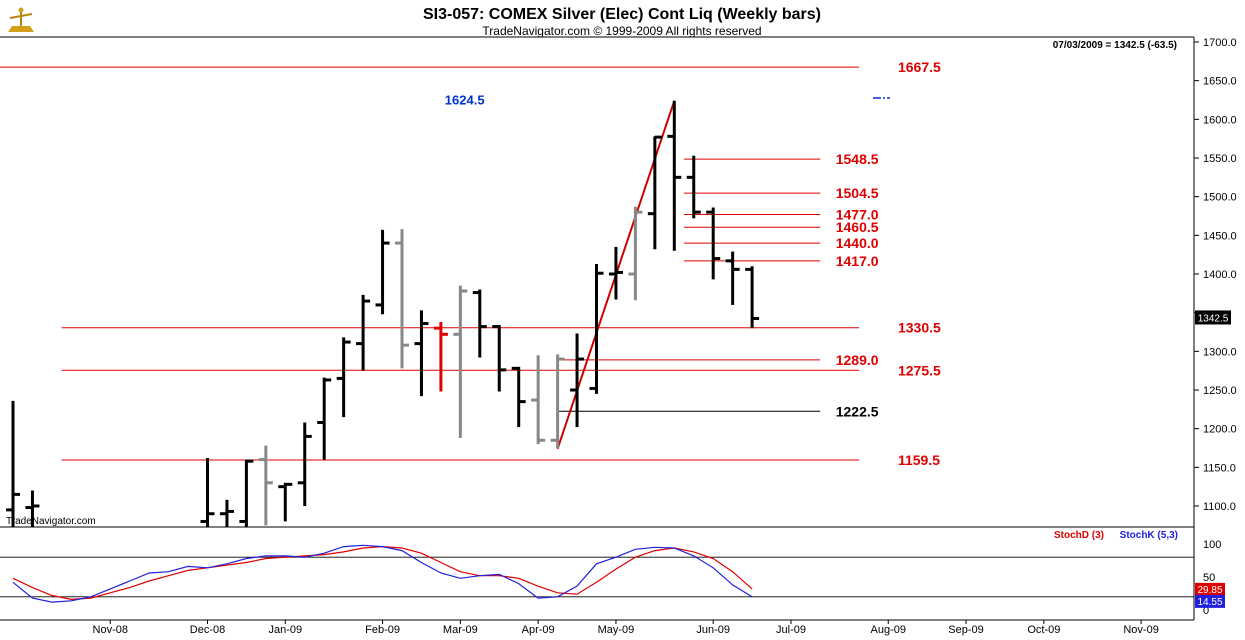  I want to click on stoch-d-last: 29.85, so click(1209, 590).